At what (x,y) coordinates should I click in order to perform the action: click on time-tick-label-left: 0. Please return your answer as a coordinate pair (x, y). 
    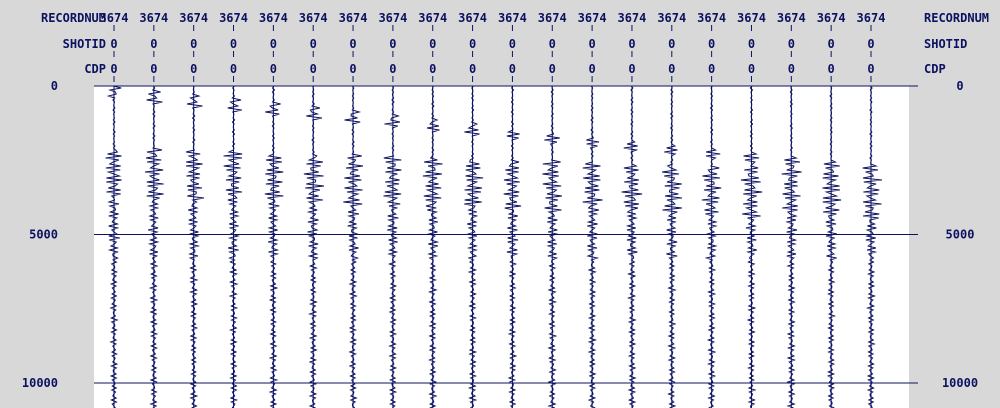
    Looking at the image, I should click on (54, 86).